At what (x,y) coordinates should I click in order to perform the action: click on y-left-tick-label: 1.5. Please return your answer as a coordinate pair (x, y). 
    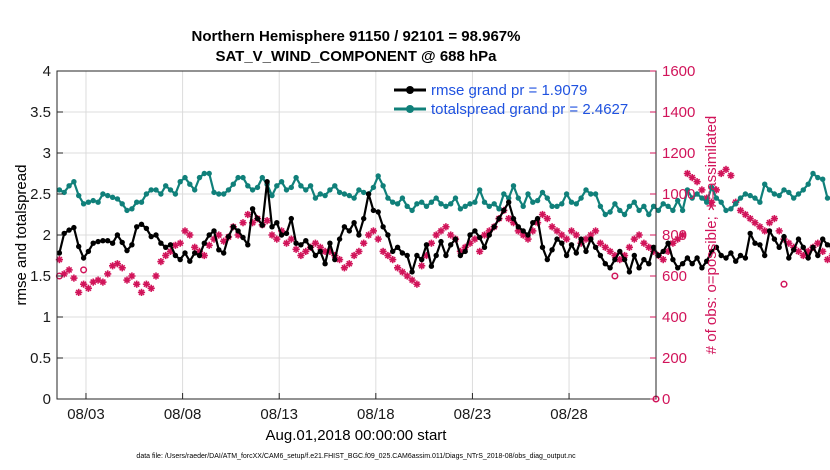
    Looking at the image, I should click on (40, 276).